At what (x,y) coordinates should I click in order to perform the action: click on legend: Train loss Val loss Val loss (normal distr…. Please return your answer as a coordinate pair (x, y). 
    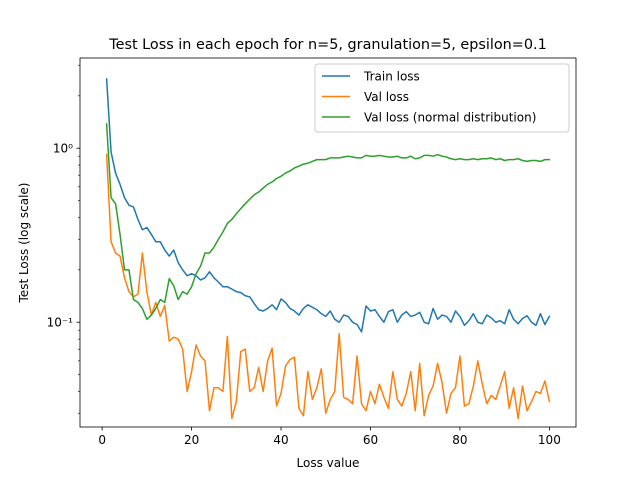
    Looking at the image, I should click on (442, 98).